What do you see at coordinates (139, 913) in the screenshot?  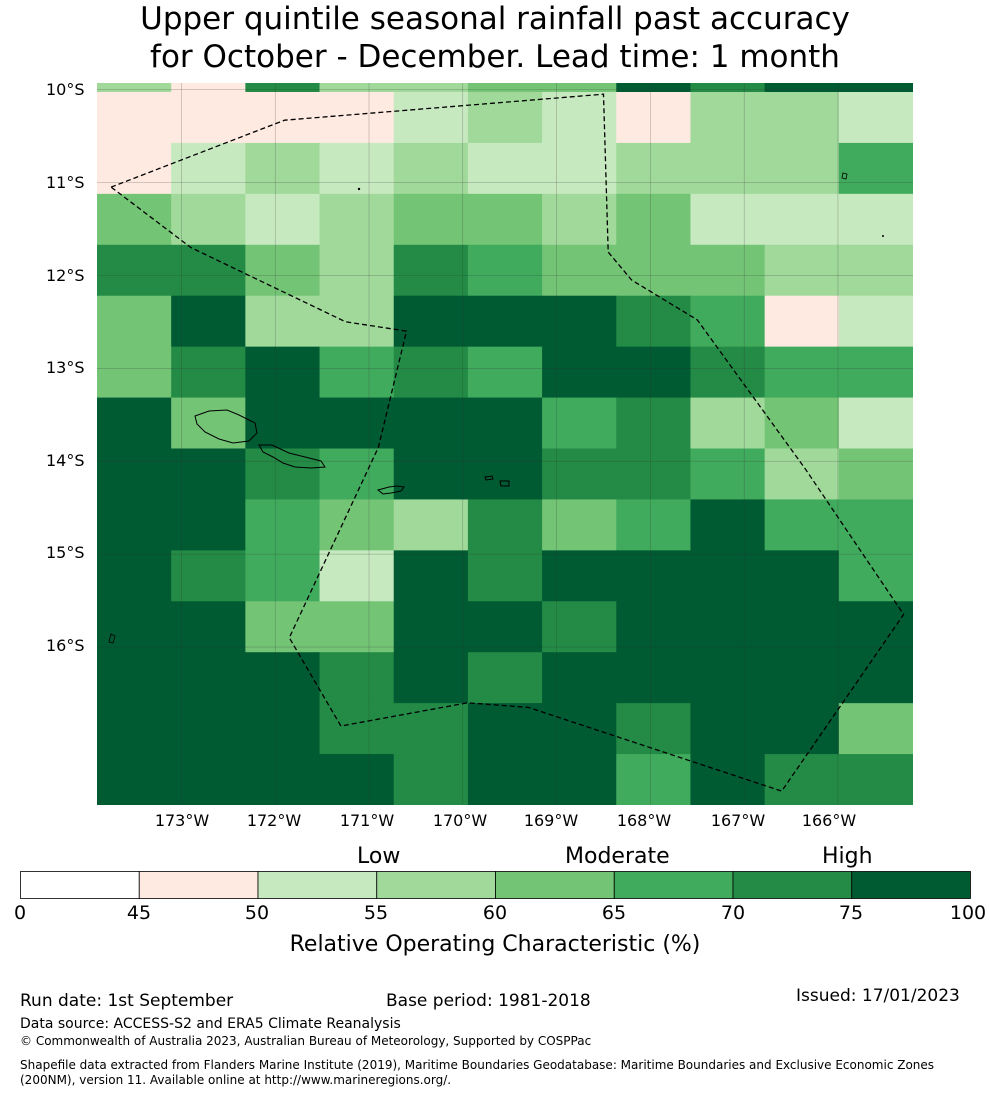 I see `colorbar-tick-45: 45` at bounding box center [139, 913].